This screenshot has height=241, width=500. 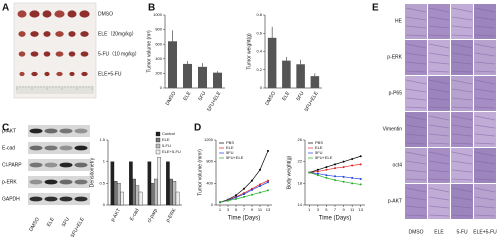 What do you see at coordinates (152, 215) in the screenshot?
I see `x-tick-label: cl-parp` at bounding box center [152, 215].